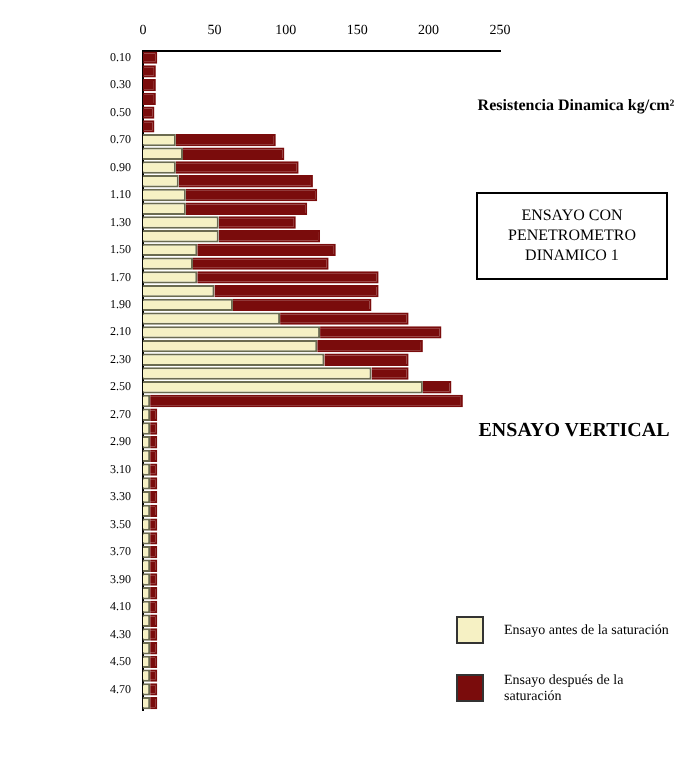 This screenshot has height=762, width=700. Describe the element at coordinates (576, 106) in the screenshot. I see `x-axis-title: Resistencia Dinamica kg/cm²` at that location.